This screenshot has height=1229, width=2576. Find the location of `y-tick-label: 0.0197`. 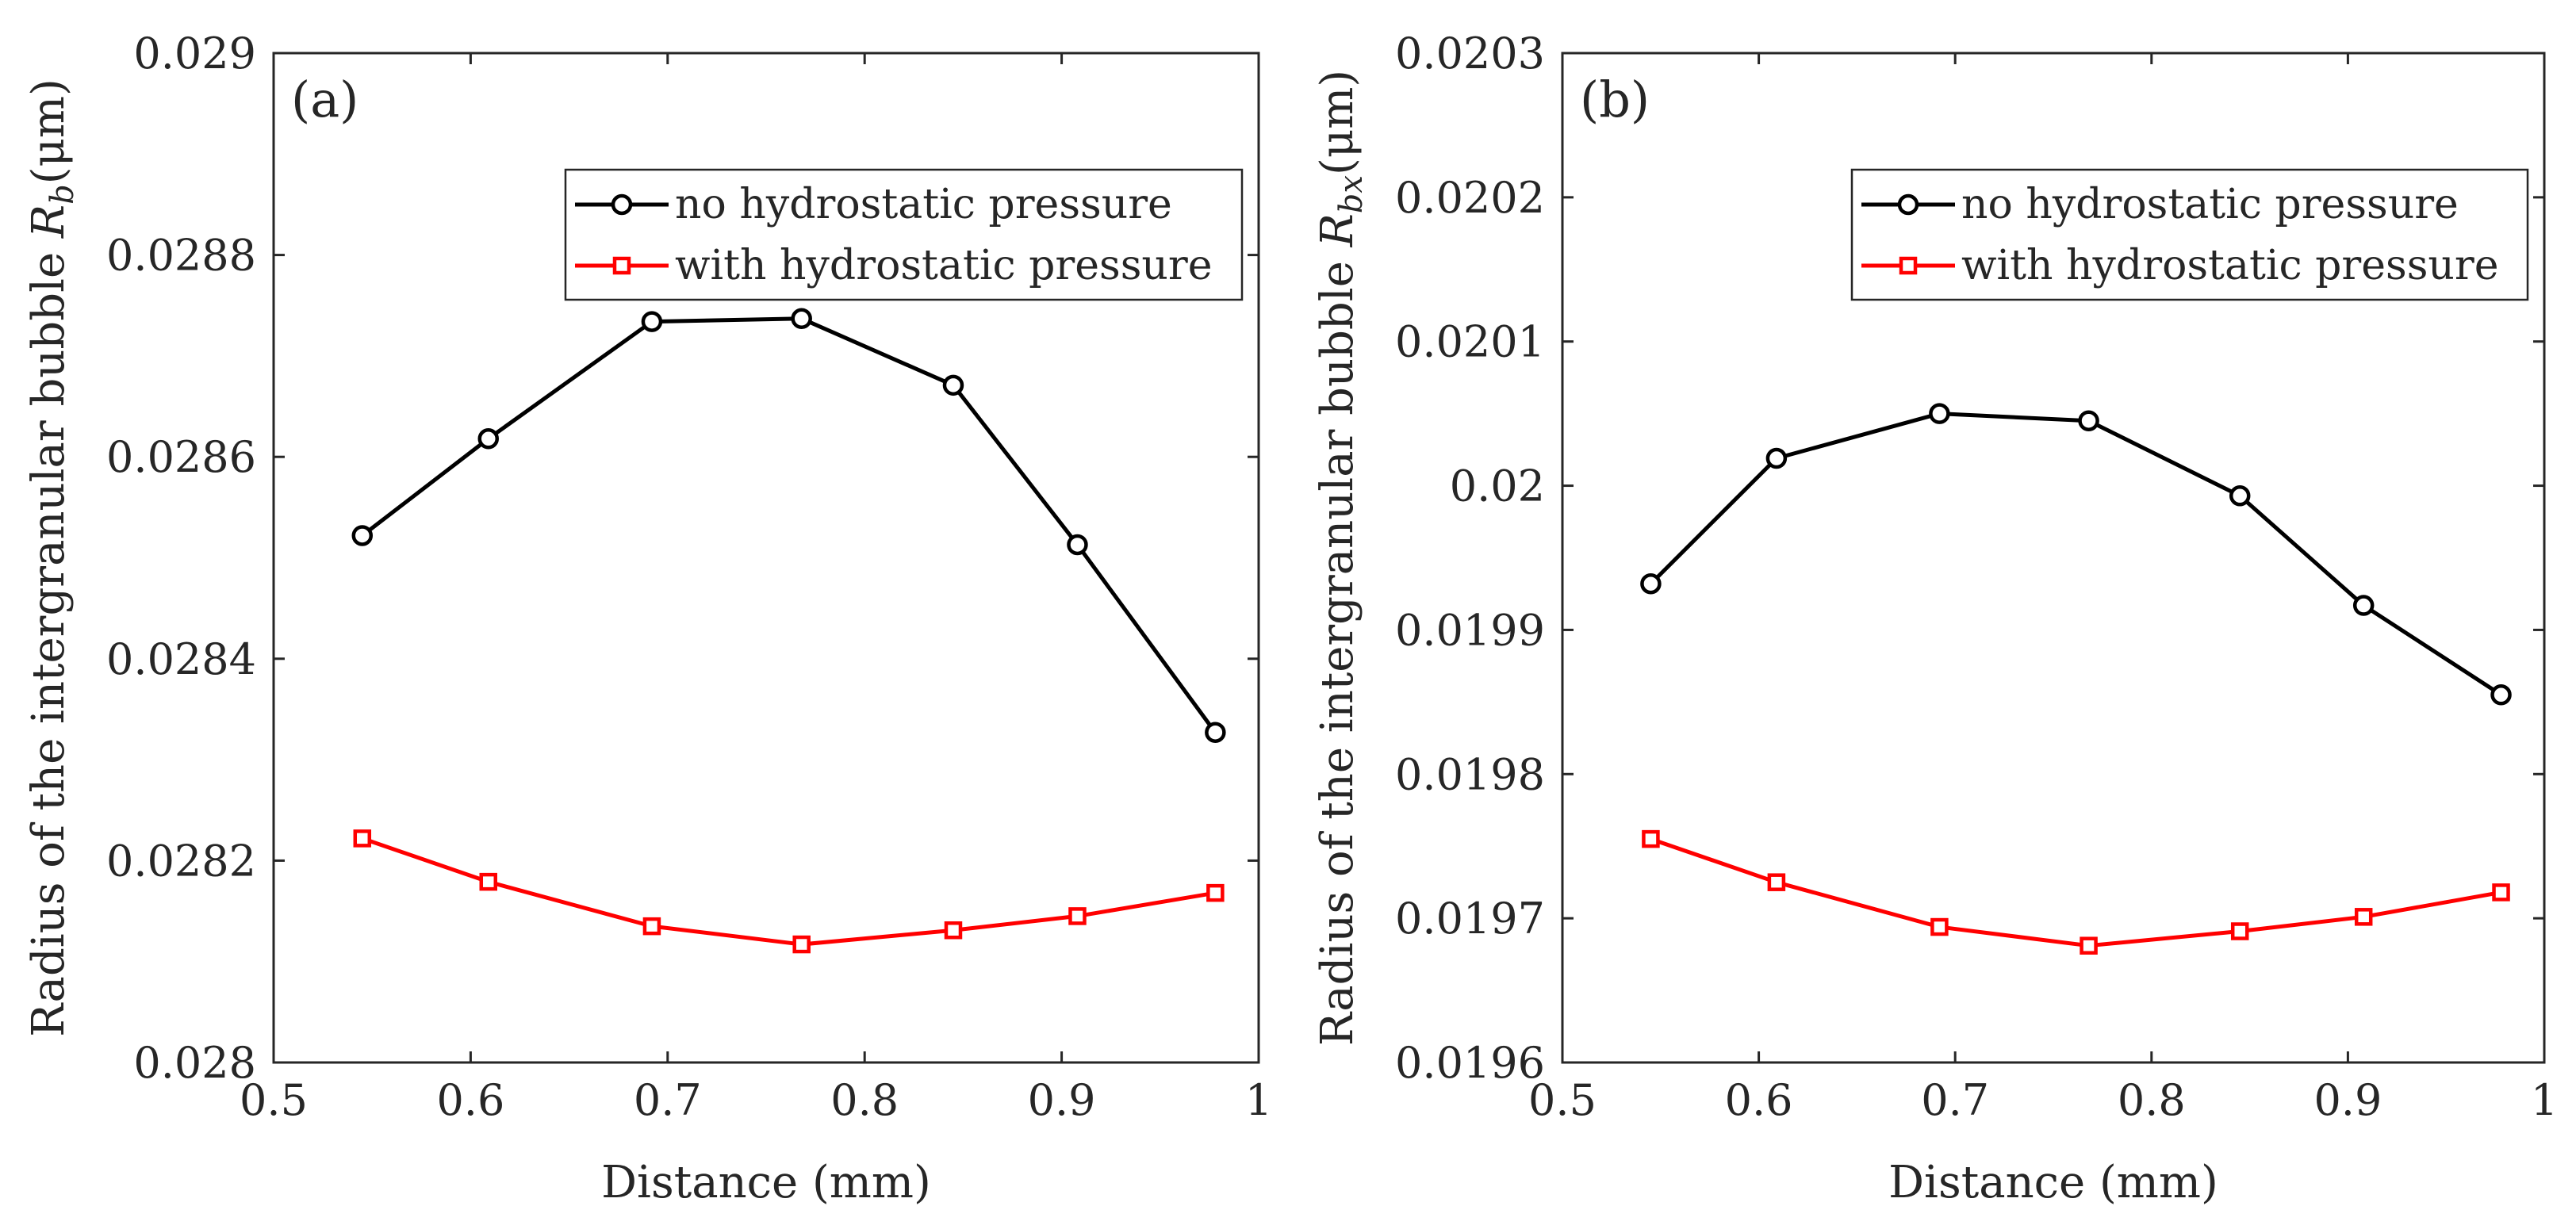

y-tick-label: 0.0197 is located at coordinates (1470, 919).